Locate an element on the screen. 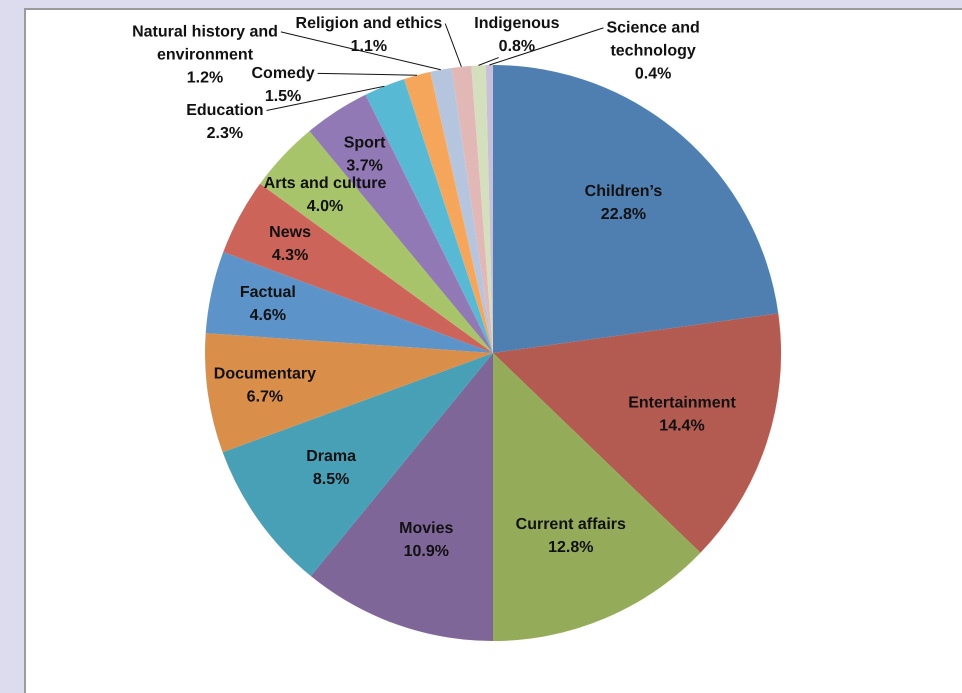 The width and height of the screenshot is (962, 693). data-label: 2.3% is located at coordinates (225, 133).